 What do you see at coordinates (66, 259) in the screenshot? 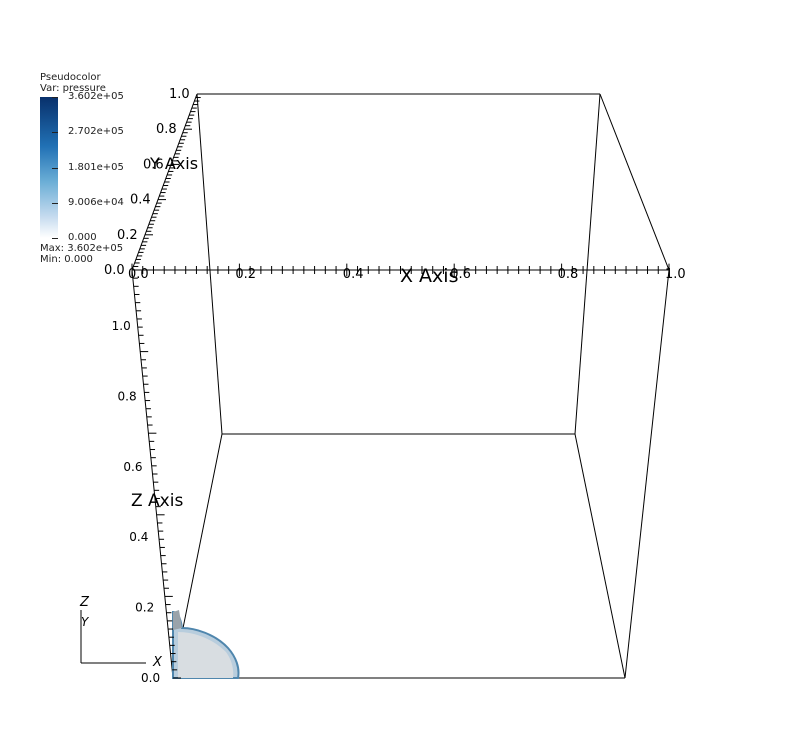
I see `legend-min: Min: 0.000` at bounding box center [66, 259].